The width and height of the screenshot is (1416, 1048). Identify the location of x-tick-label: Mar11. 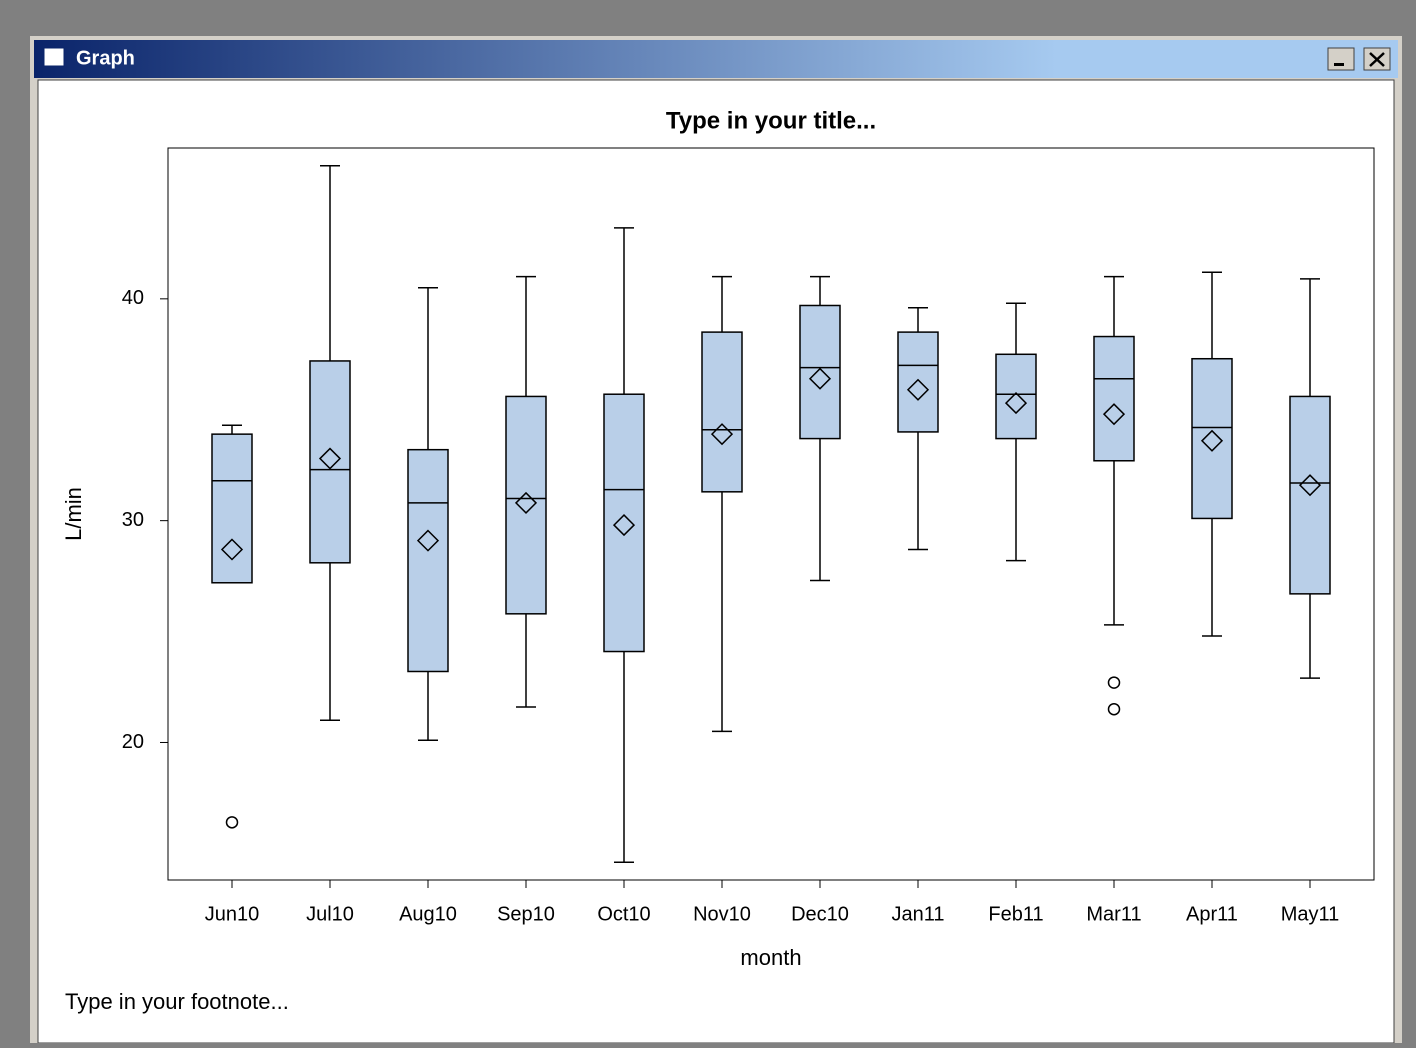
(1113, 914).